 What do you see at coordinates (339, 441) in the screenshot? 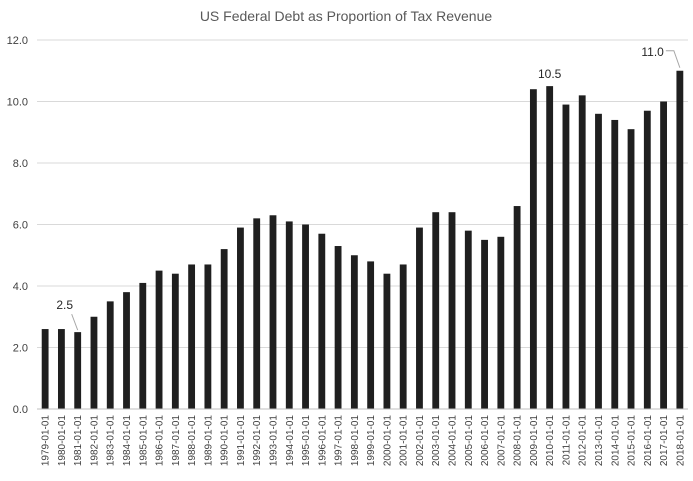
I see `x-tick-label: 1997-01-01` at bounding box center [339, 441].